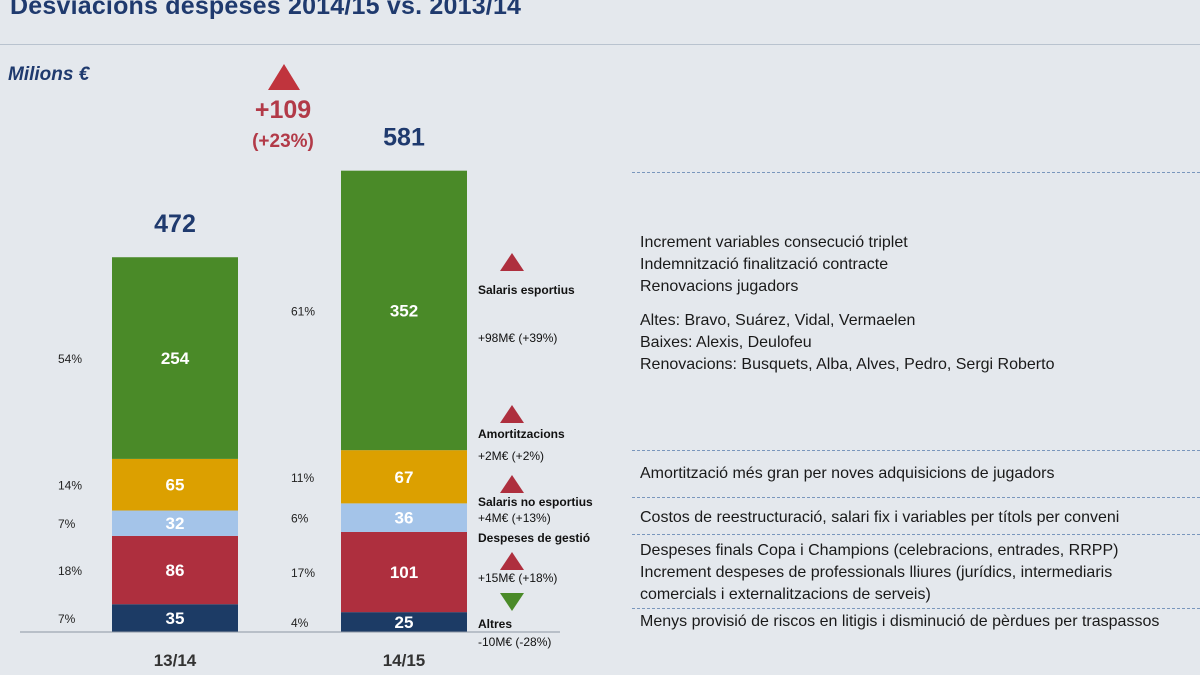 The image size is (1200, 675). Describe the element at coordinates (514, 518) in the screenshot. I see `annotation-change-label: +4M€ (+13%)` at that location.